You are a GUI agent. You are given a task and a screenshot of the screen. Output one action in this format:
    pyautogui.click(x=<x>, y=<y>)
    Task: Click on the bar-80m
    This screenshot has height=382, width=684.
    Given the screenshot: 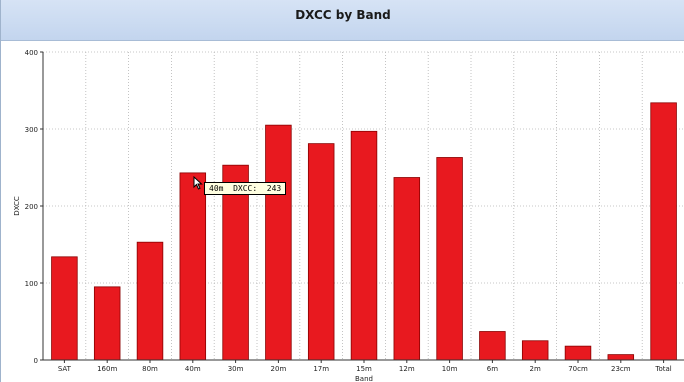 What is the action you would take?
    pyautogui.click(x=150, y=301)
    